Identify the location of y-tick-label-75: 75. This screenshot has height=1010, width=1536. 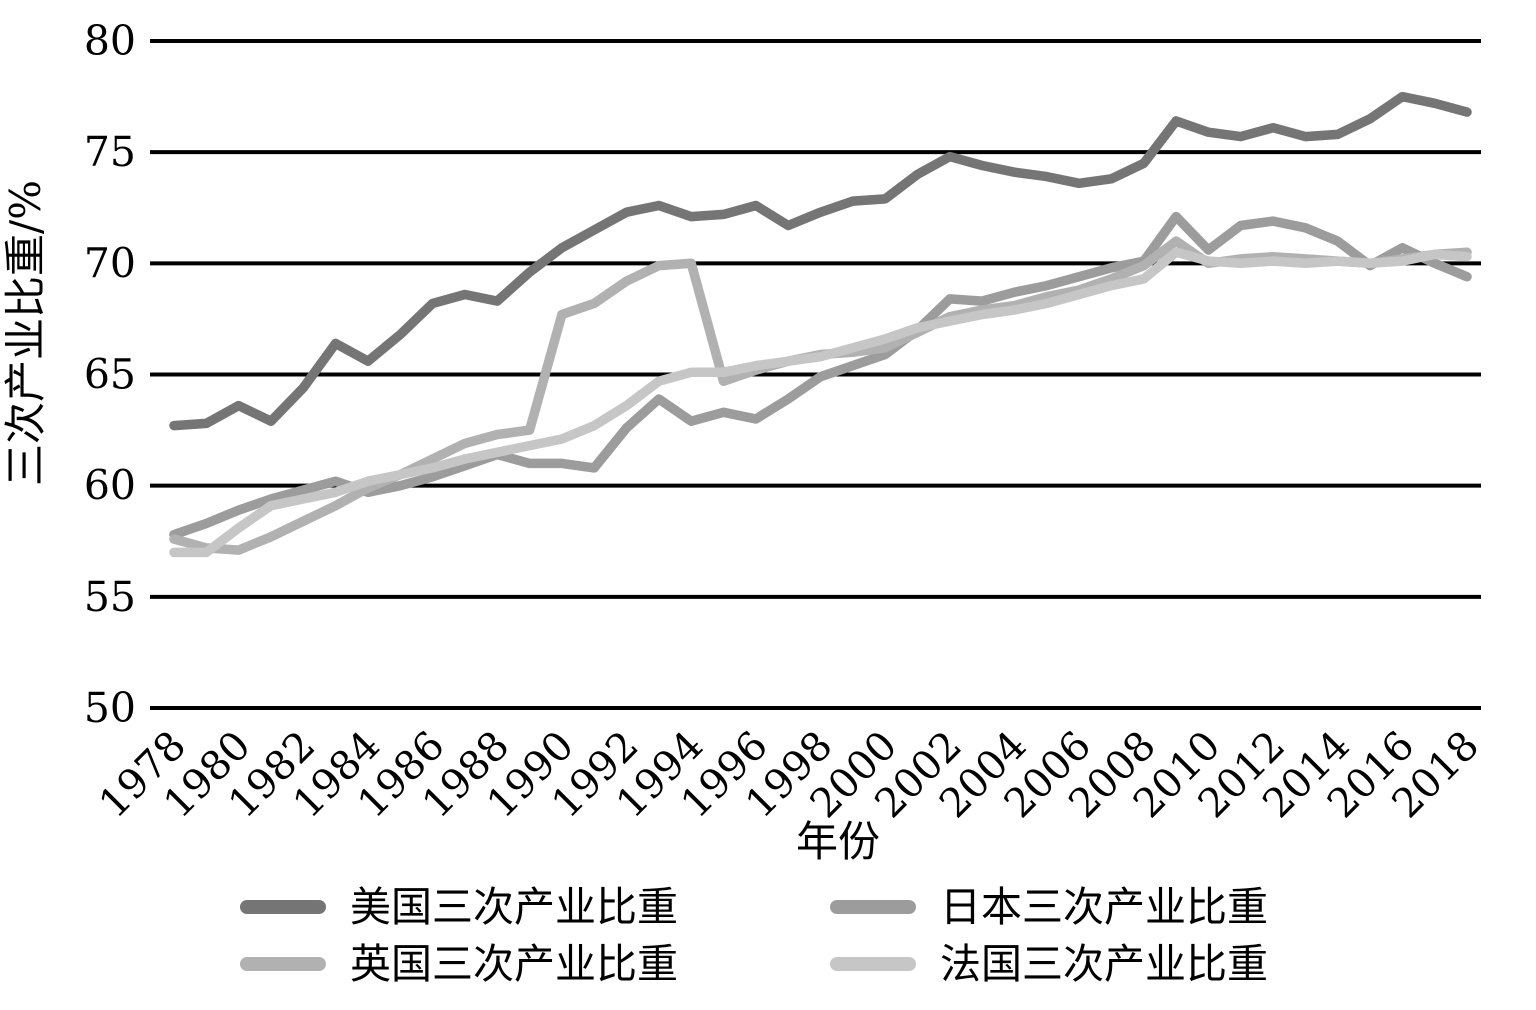
(110, 152).